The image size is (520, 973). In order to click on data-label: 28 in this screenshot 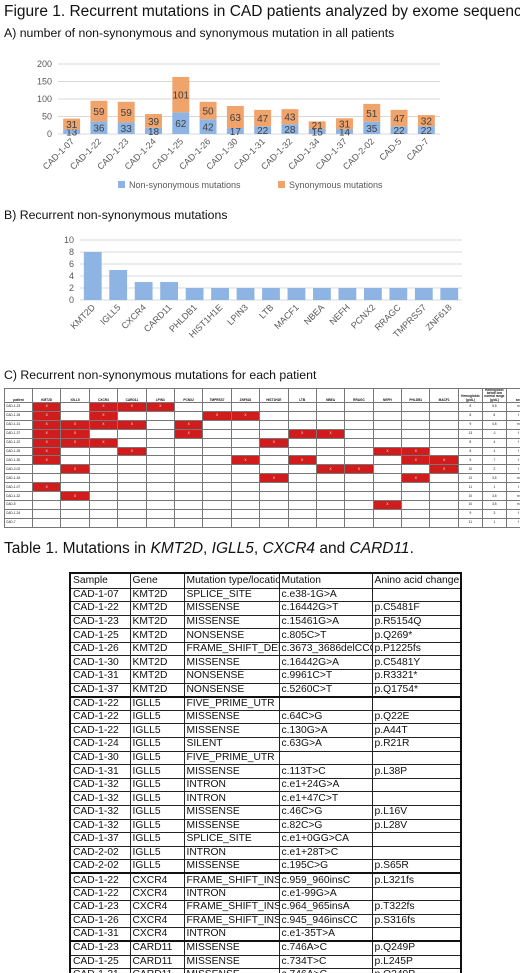, I will do `click(290, 130)`.